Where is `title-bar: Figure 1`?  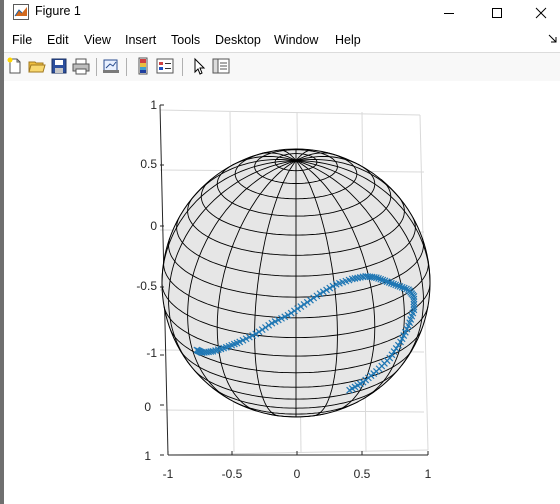 title-bar: Figure 1 is located at coordinates (282, 13).